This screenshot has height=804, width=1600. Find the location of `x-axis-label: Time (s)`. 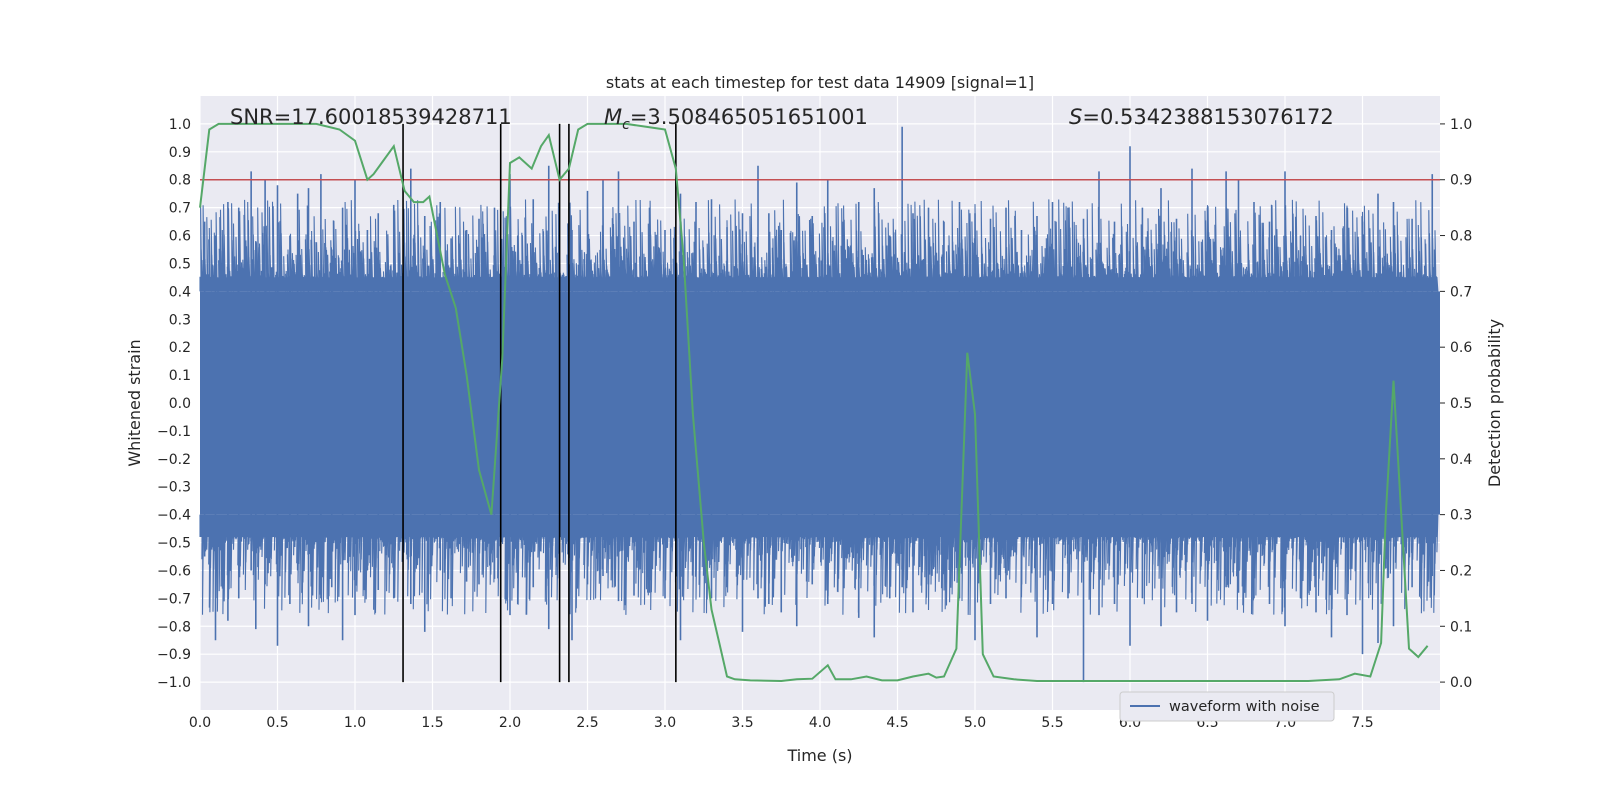

x-axis-label: Time (s) is located at coordinates (819, 755).